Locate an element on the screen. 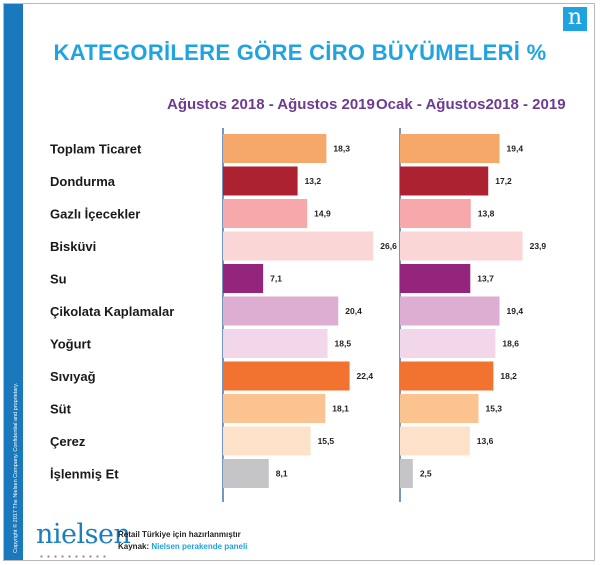 The height and width of the screenshot is (565, 600). data-label-1: 8,1 is located at coordinates (282, 474).